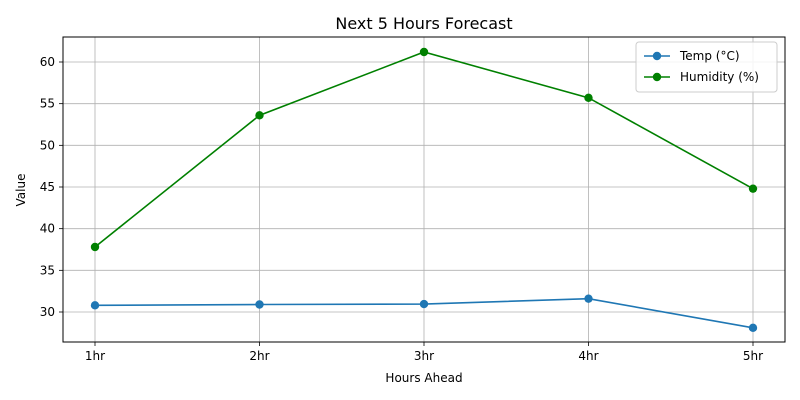 The height and width of the screenshot is (400, 800). What do you see at coordinates (424, 356) in the screenshot?
I see `x-tick-label: 3hr` at bounding box center [424, 356].